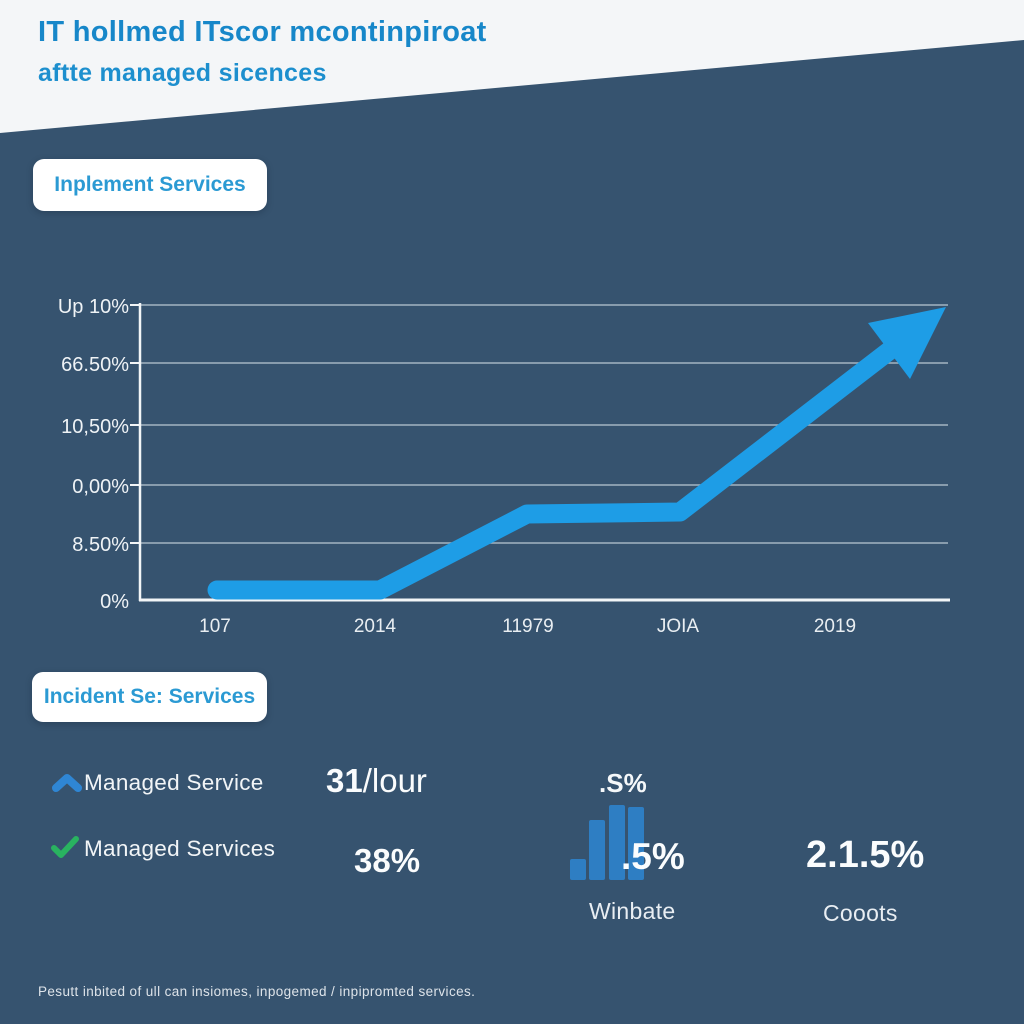  What do you see at coordinates (65, 849) in the screenshot?
I see `check-icon` at bounding box center [65, 849].